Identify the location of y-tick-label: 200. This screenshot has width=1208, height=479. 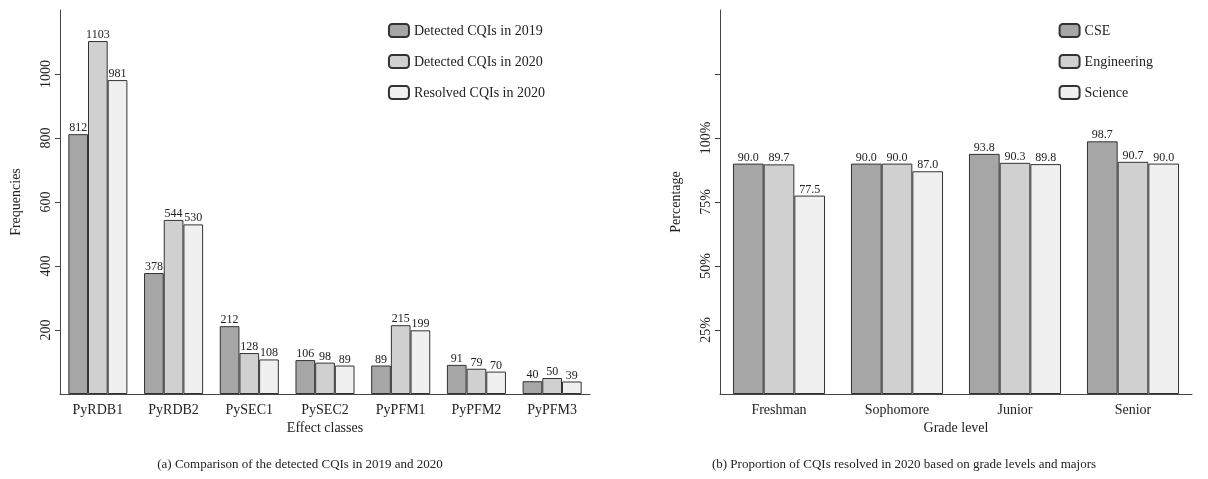
(45, 330).